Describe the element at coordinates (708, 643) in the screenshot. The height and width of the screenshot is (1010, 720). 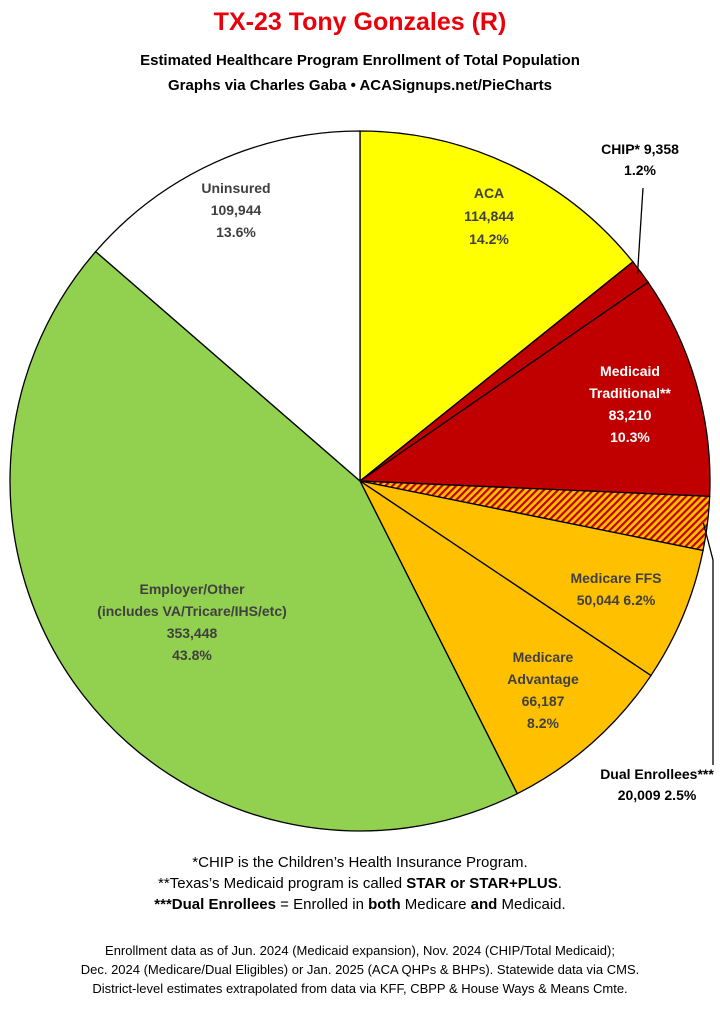
I see `dual-leader-line` at that location.